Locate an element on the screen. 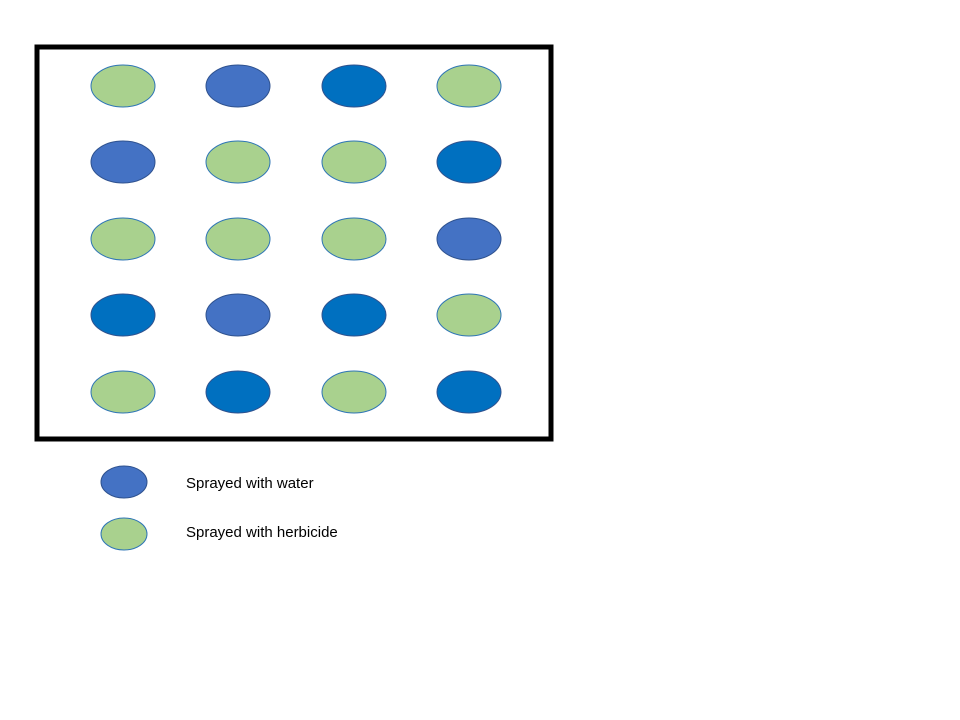  legend-herbicide-label: Sprayed with herbicide is located at coordinates (262, 532).